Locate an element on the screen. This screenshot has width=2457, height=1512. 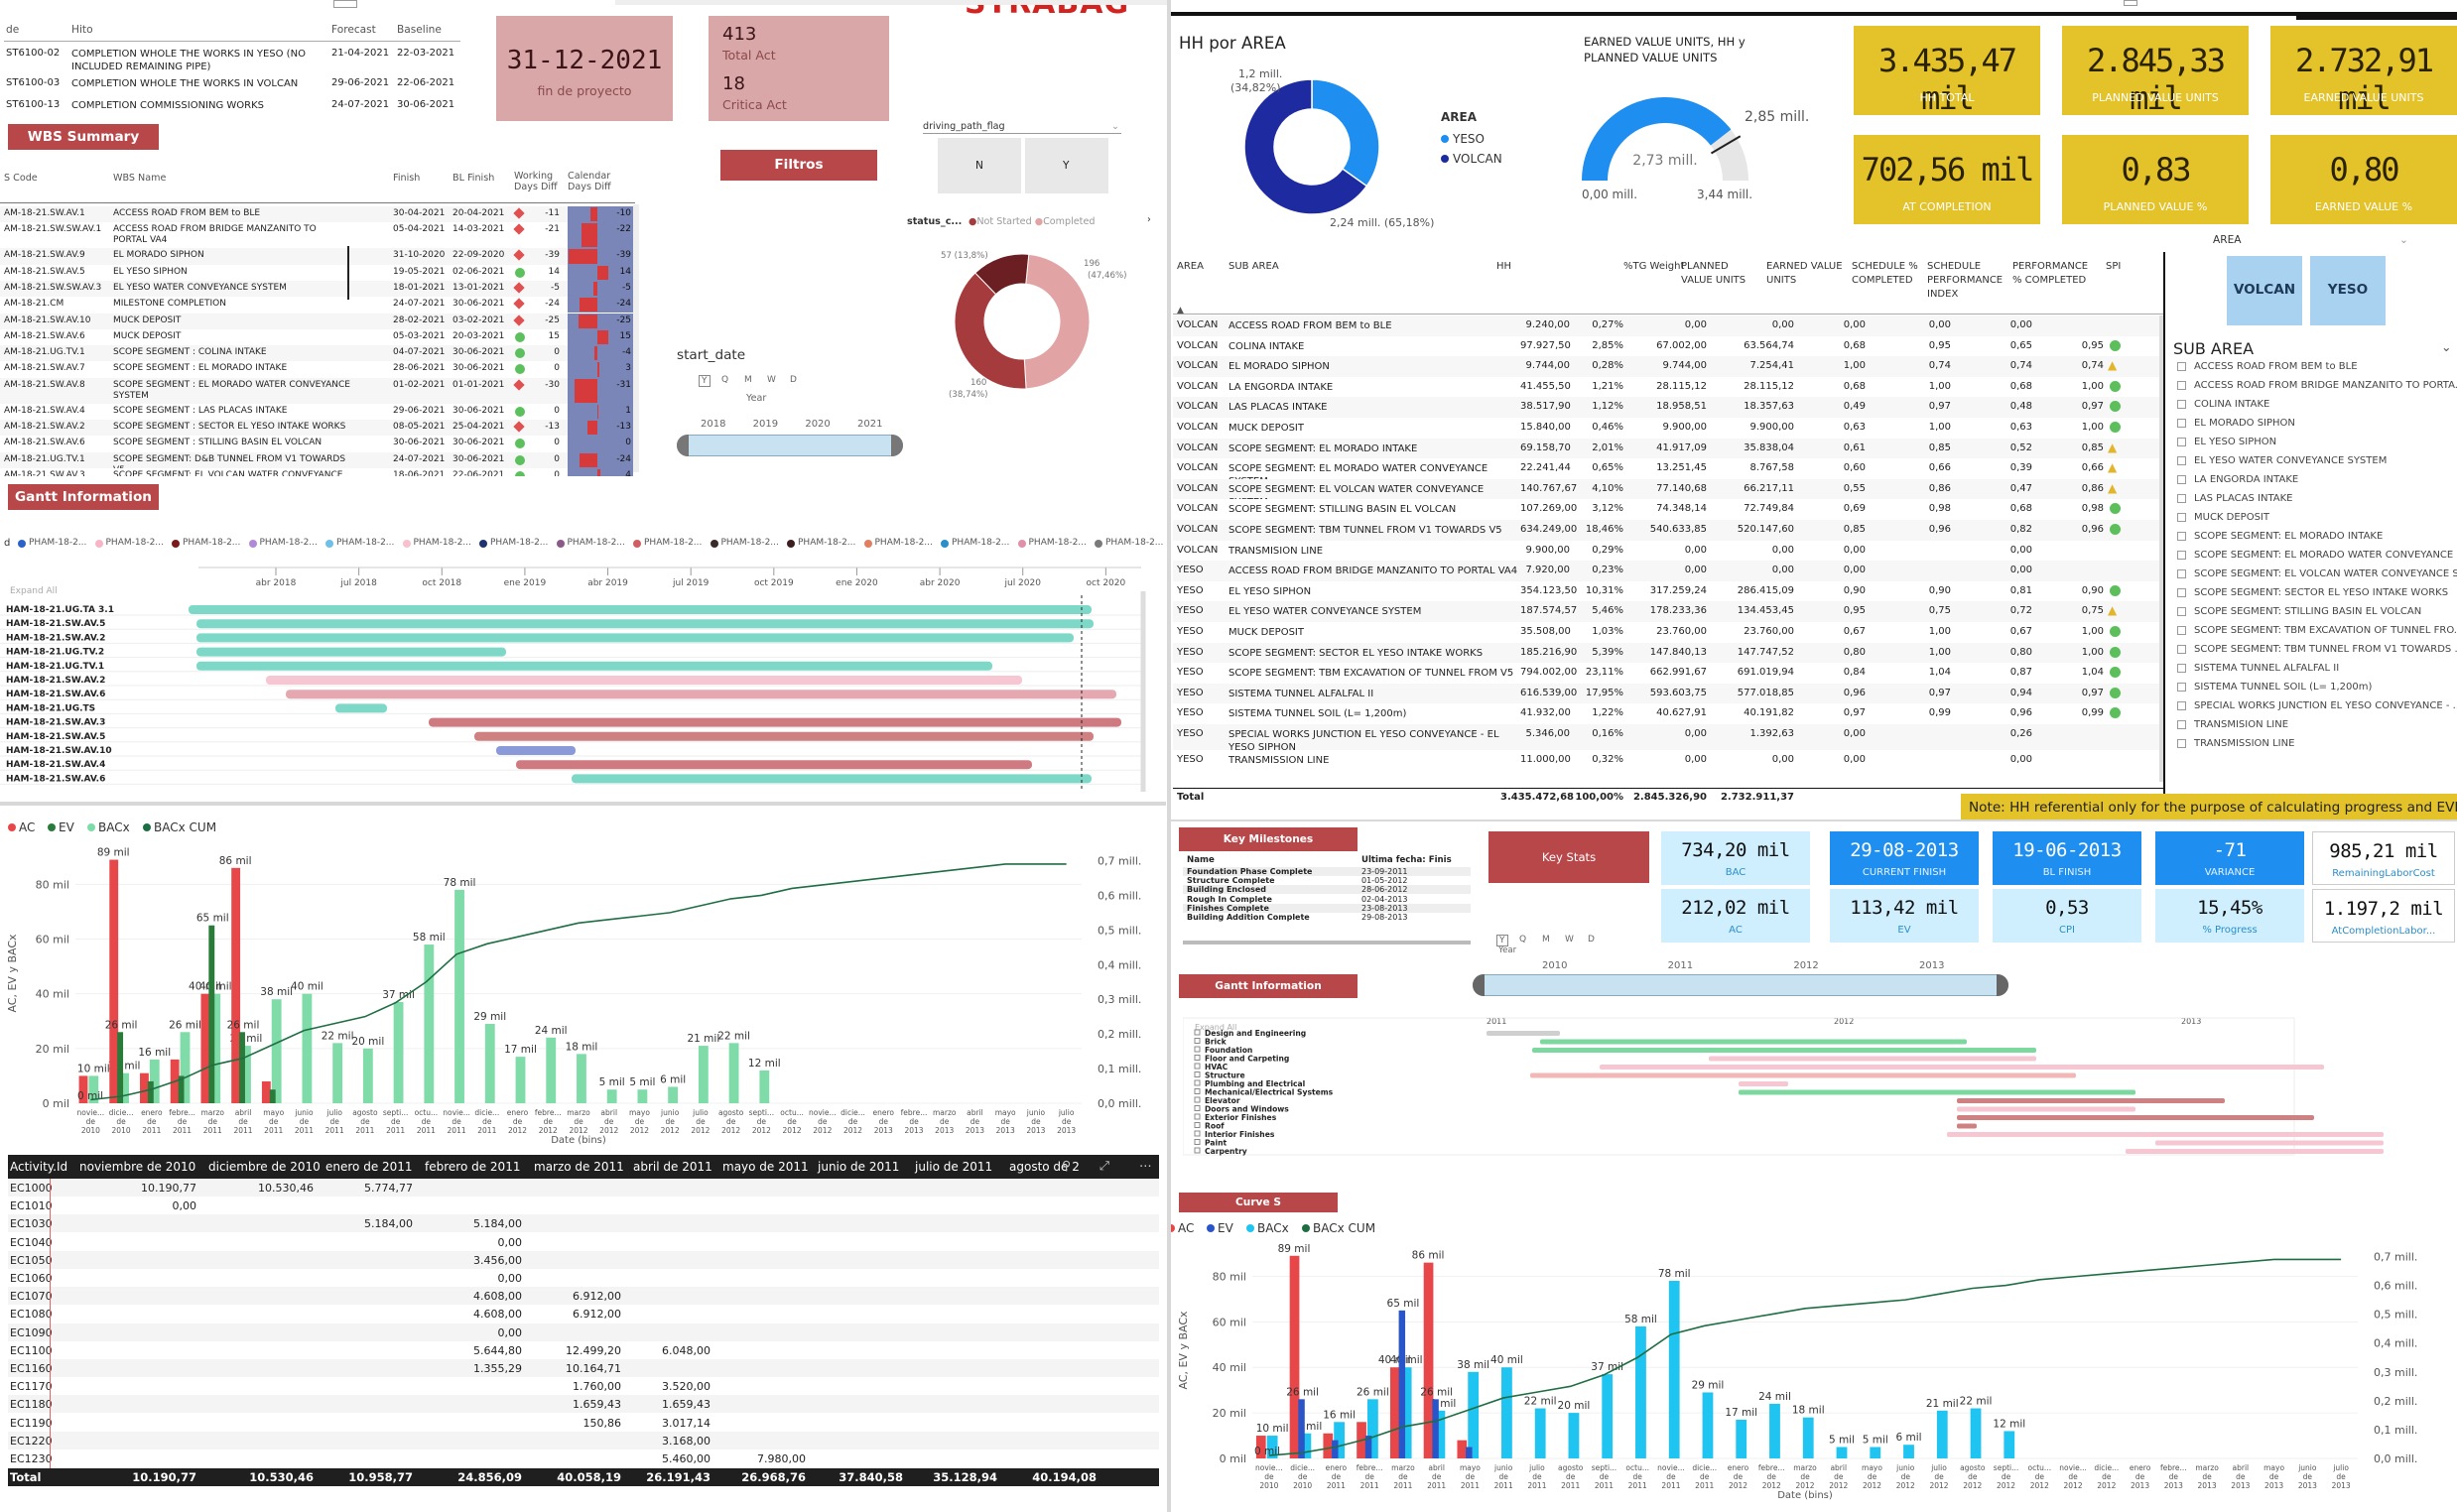
kpi-label: PLANNED VALUE % is located at coordinates (2156, 206).